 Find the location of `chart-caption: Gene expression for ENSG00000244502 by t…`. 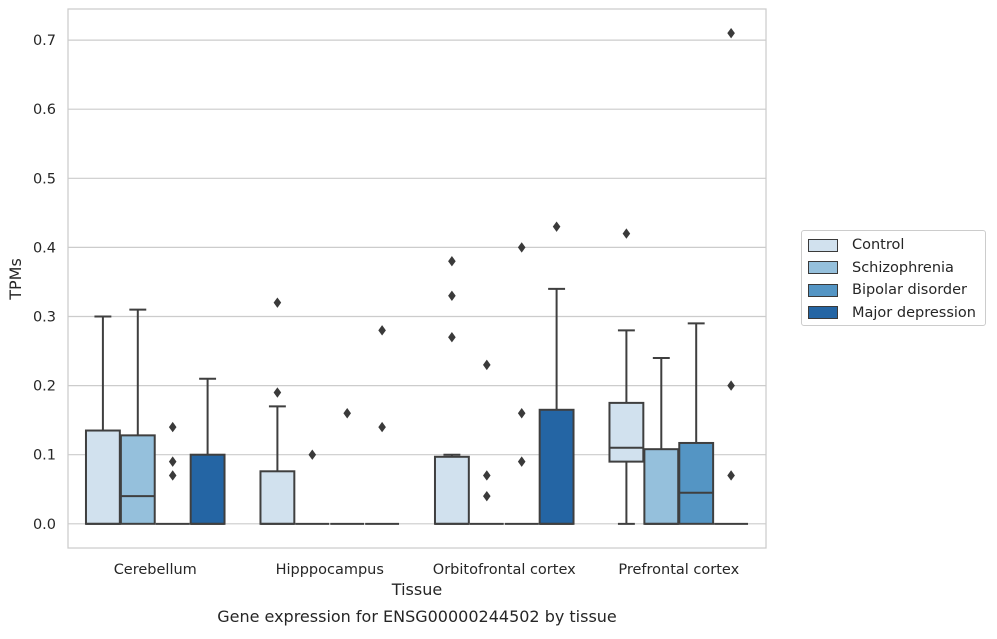

chart-caption: Gene expression for ENSG00000244502 by t… is located at coordinates (417, 616).